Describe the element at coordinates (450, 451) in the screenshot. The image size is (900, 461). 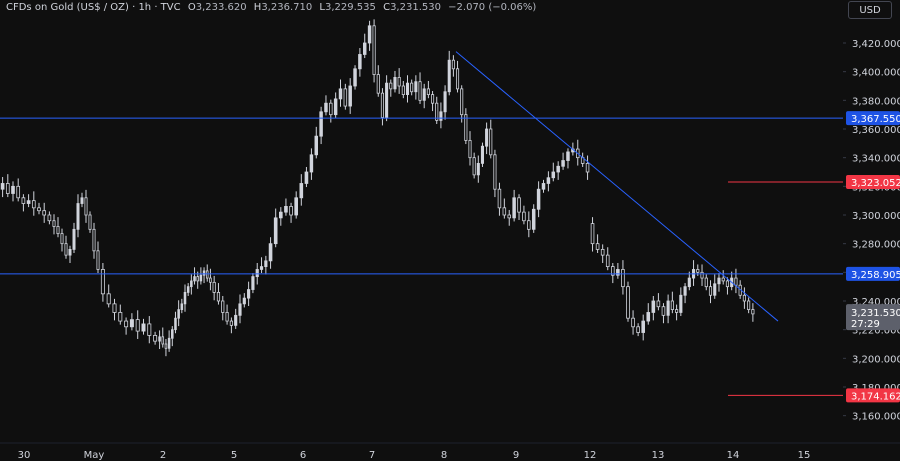
I see `time-axis: 30 May 2 5 6 7 8 9 12 13 14 15` at that location.